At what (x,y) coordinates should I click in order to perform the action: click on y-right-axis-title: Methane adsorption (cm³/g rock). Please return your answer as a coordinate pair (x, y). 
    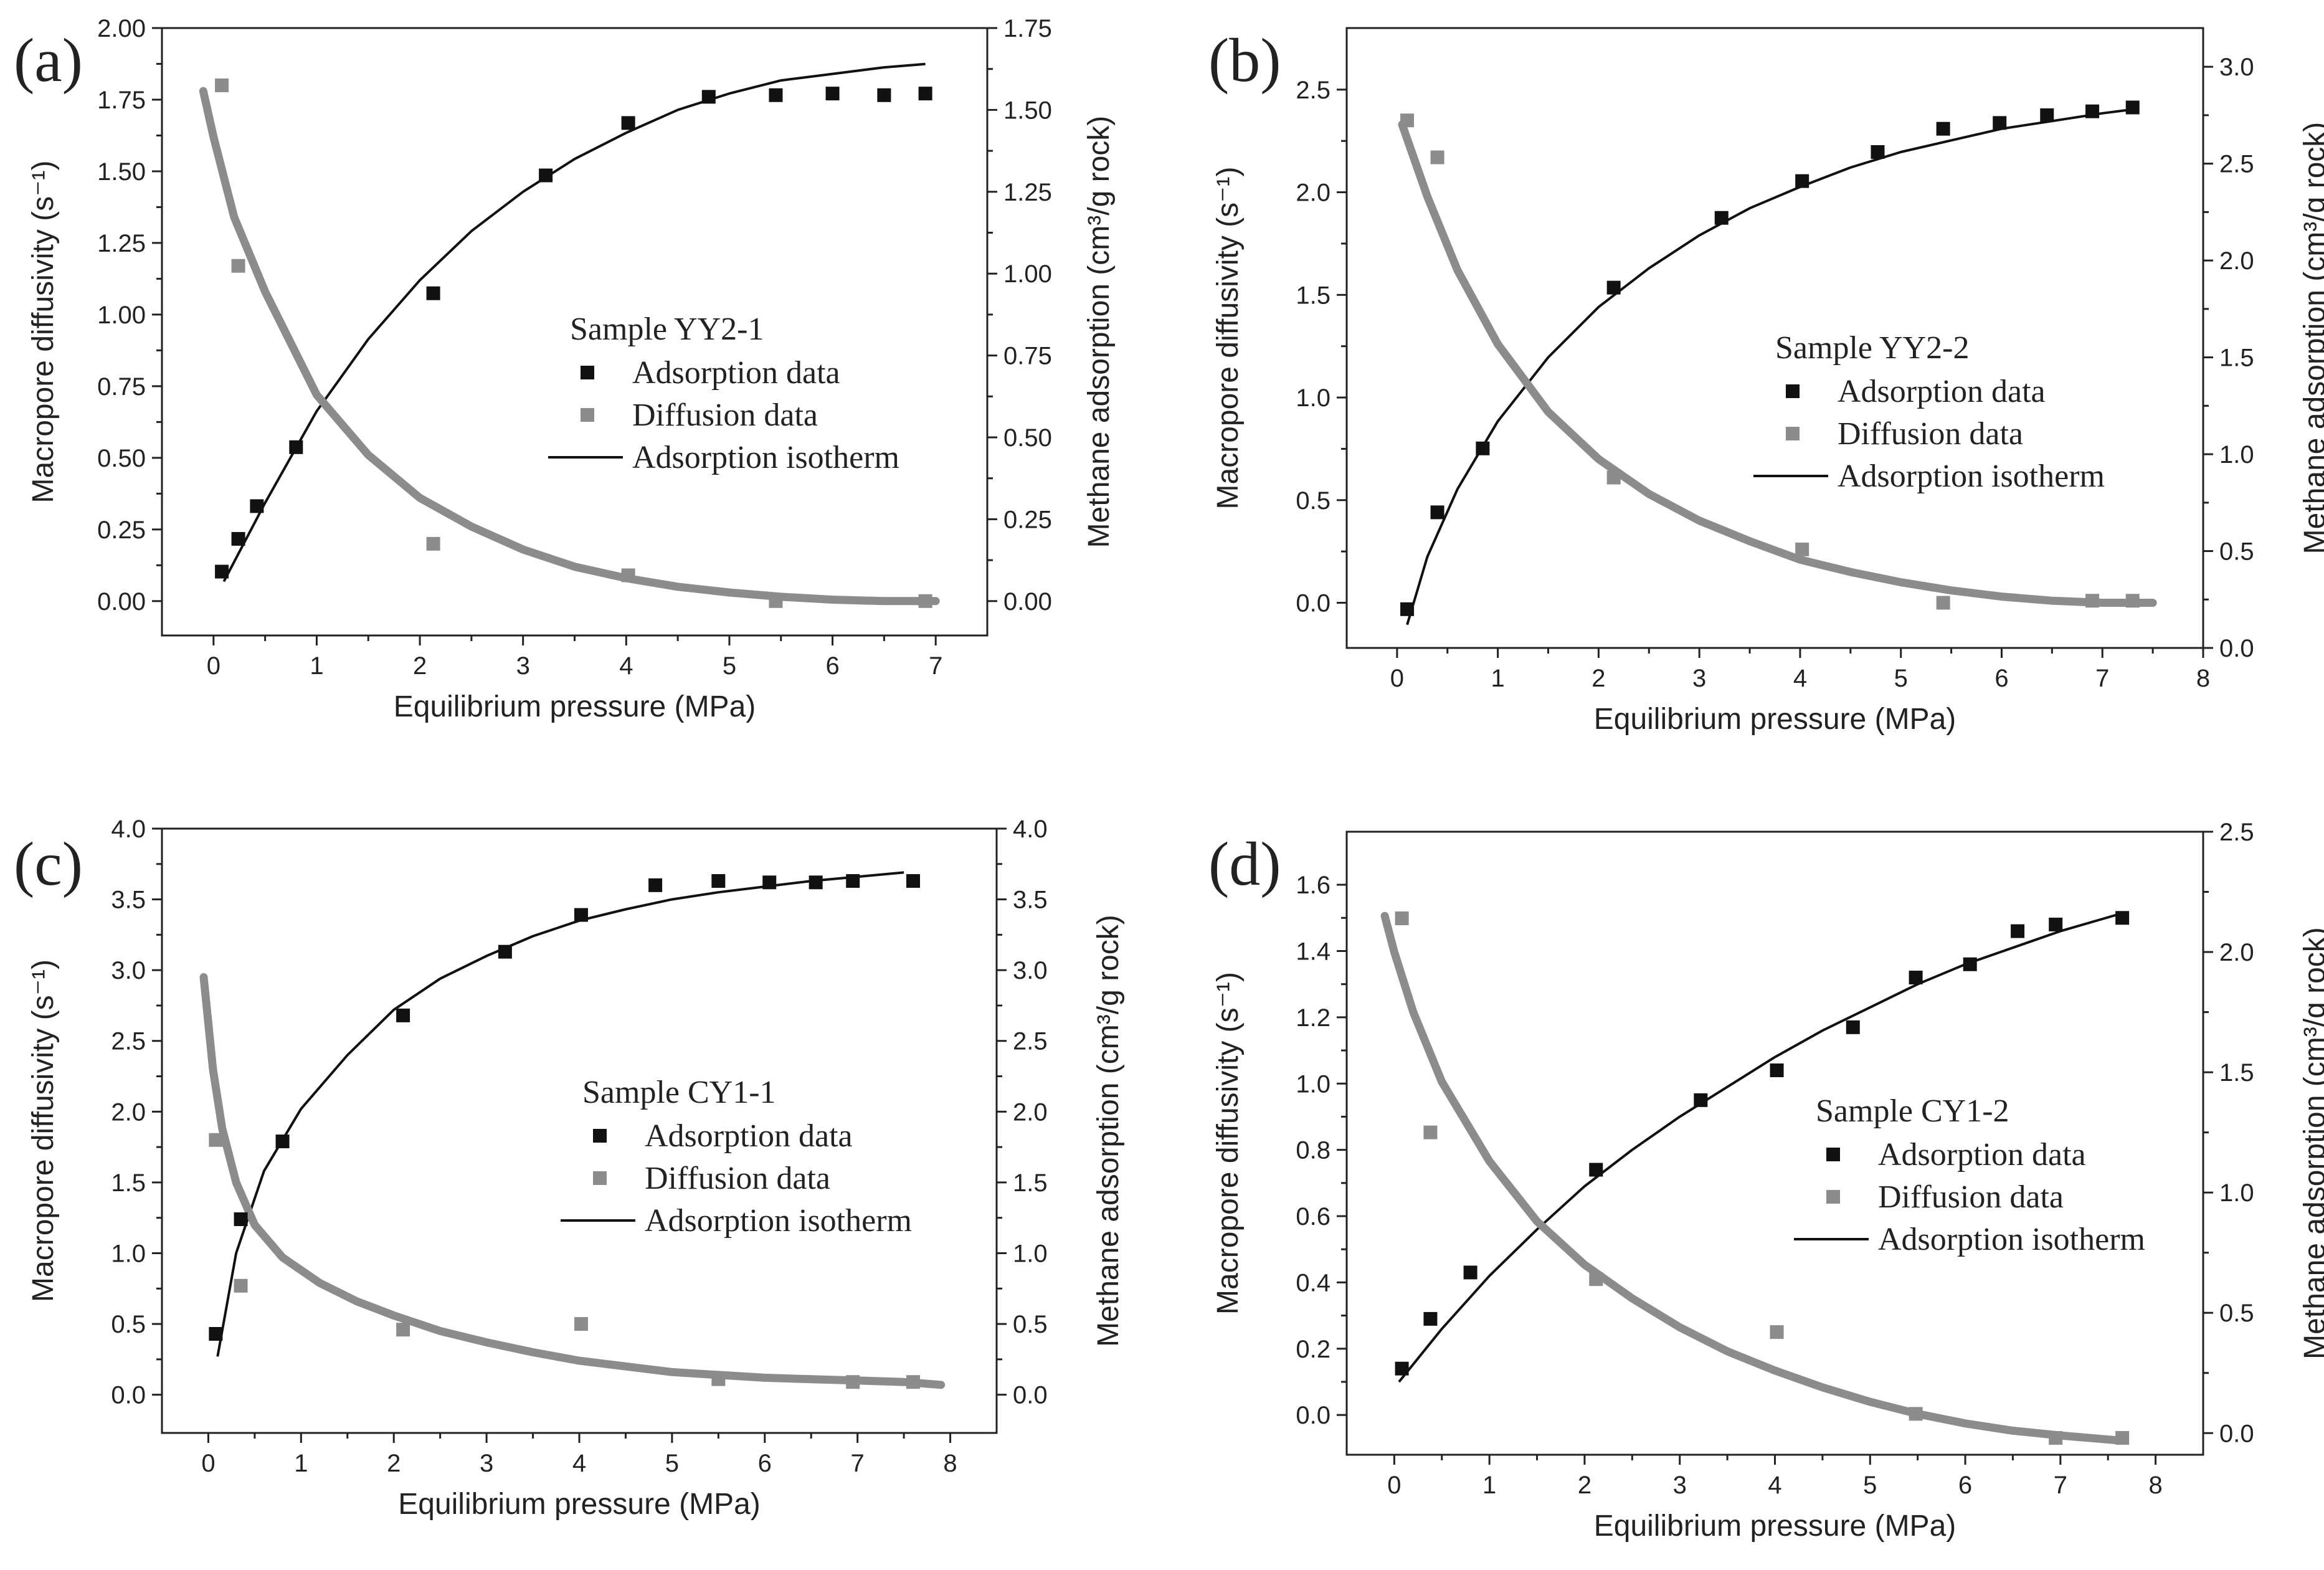
    Looking at the image, I should click on (1108, 1131).